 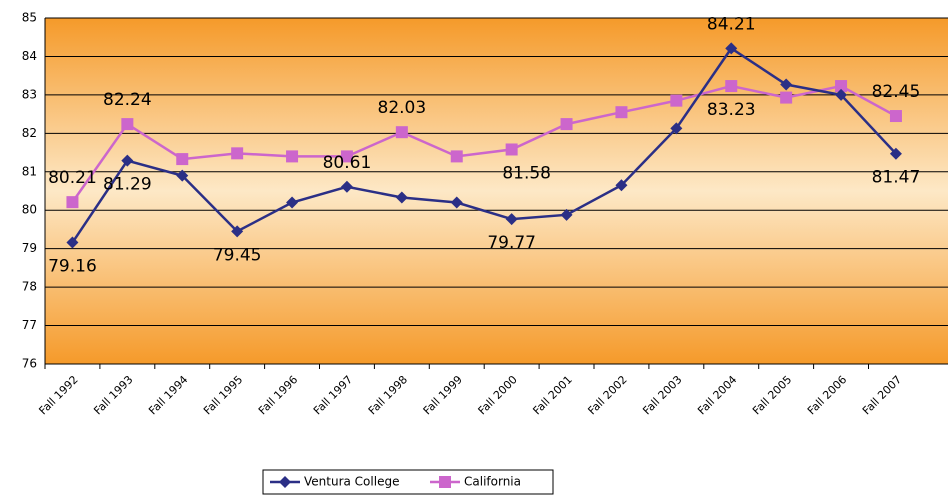 I want to click on y-tick-label: 80, so click(x=29, y=210).